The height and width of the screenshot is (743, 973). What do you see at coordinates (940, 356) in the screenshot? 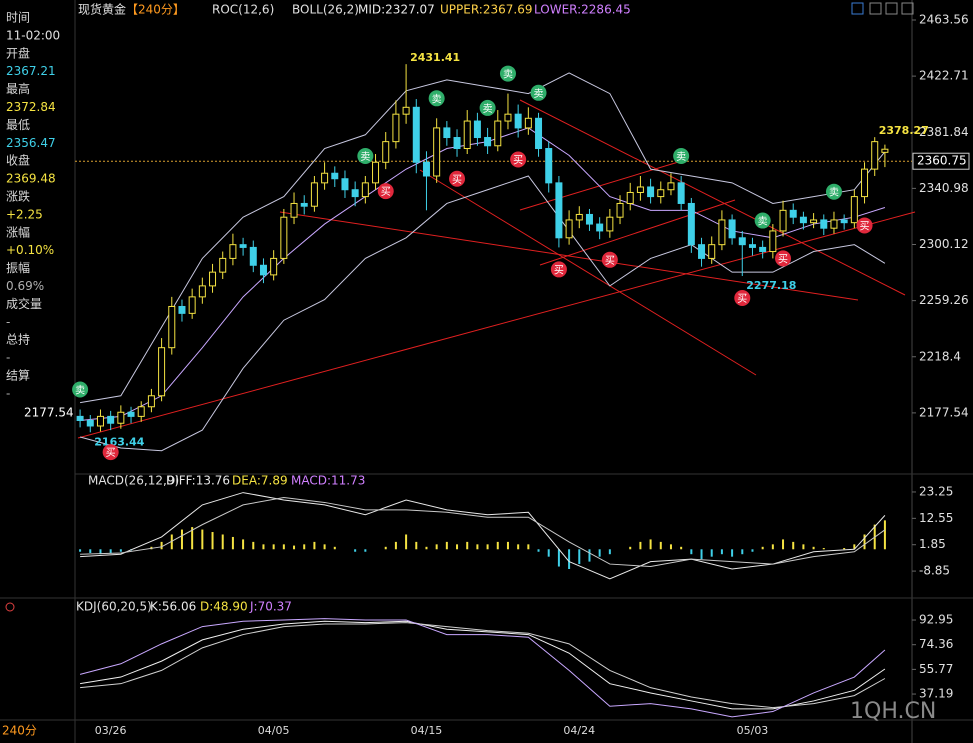
I see `y-tick-label: 2218.4` at bounding box center [940, 356].